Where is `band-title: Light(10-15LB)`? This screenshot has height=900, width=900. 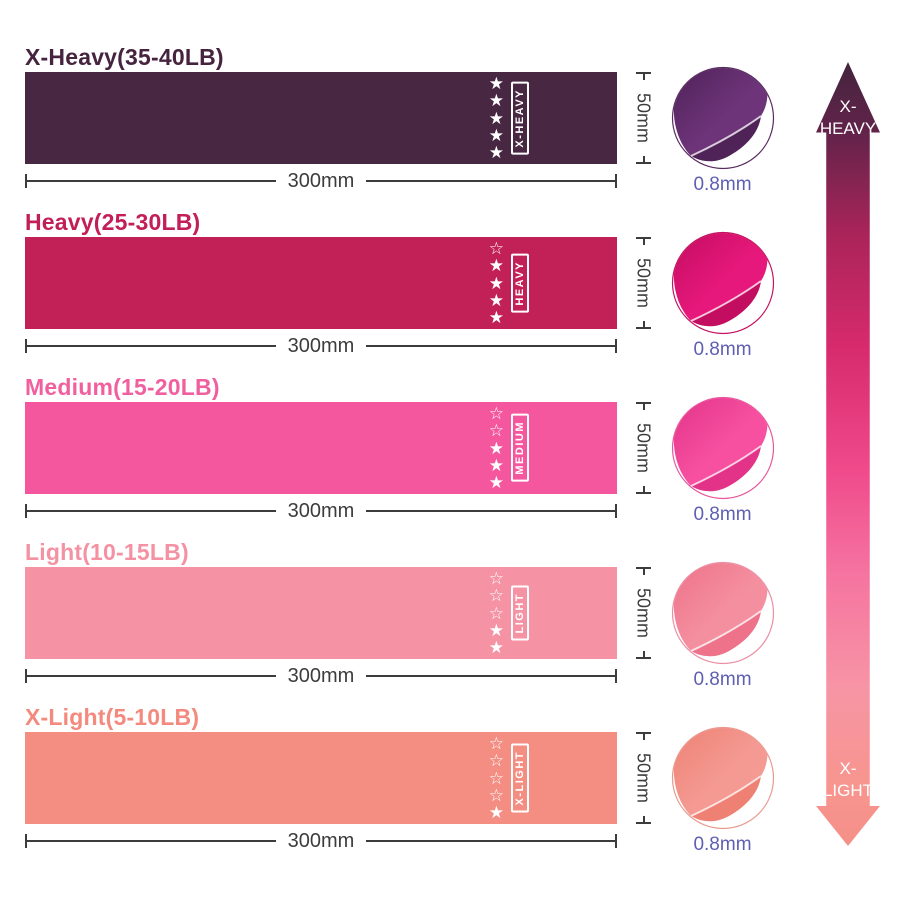 band-title: Light(10-15LB) is located at coordinates (107, 552).